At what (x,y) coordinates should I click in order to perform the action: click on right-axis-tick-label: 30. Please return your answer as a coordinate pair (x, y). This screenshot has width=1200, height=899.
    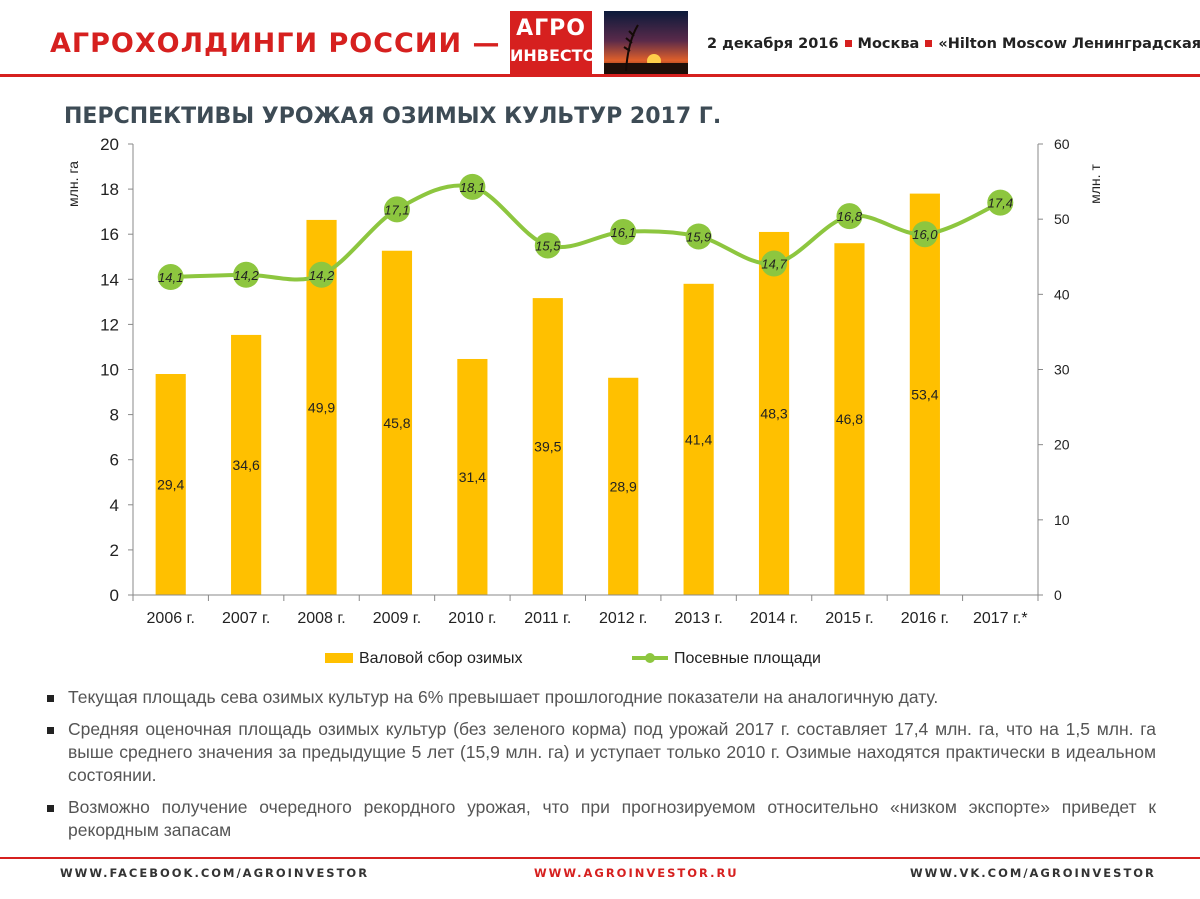
    Looking at the image, I should click on (1062, 370).